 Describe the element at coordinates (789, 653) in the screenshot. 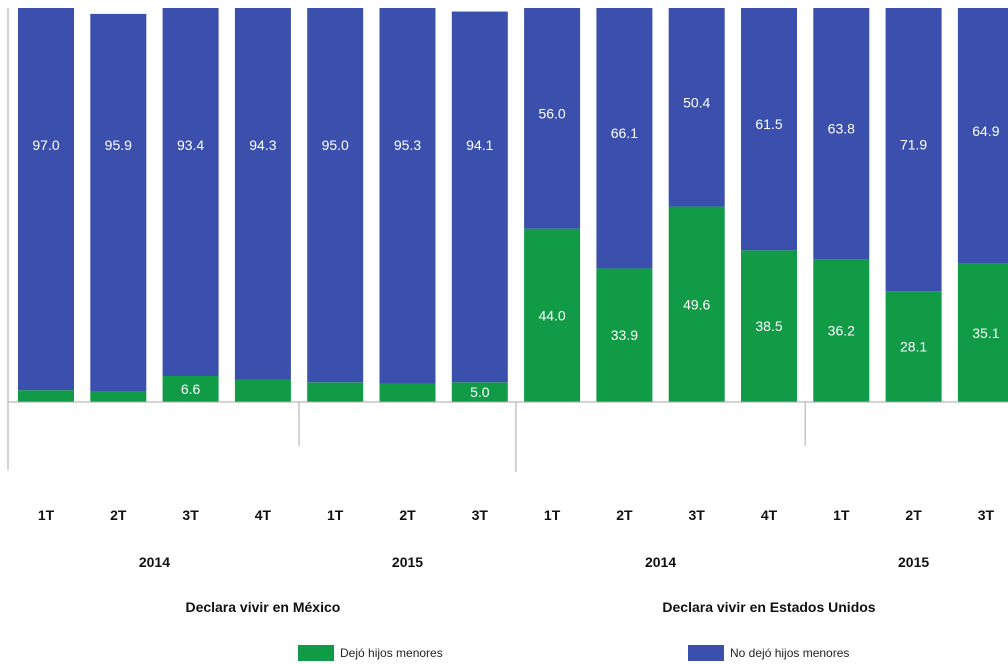

I see `legend-label-no-dejo: No dejó hijos menores` at that location.